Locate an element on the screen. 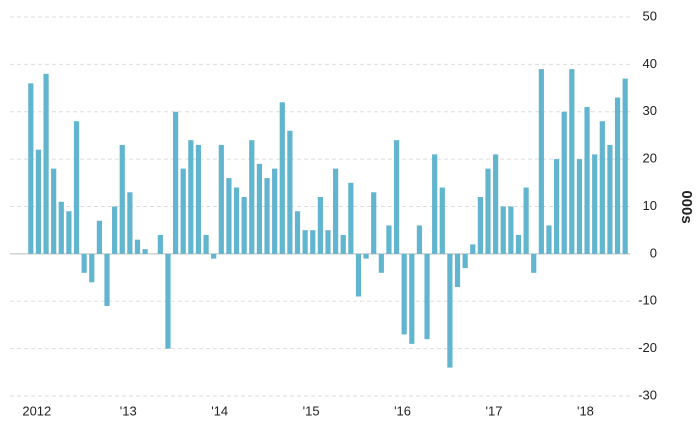  y-tick-label: -30 is located at coordinates (647, 394).